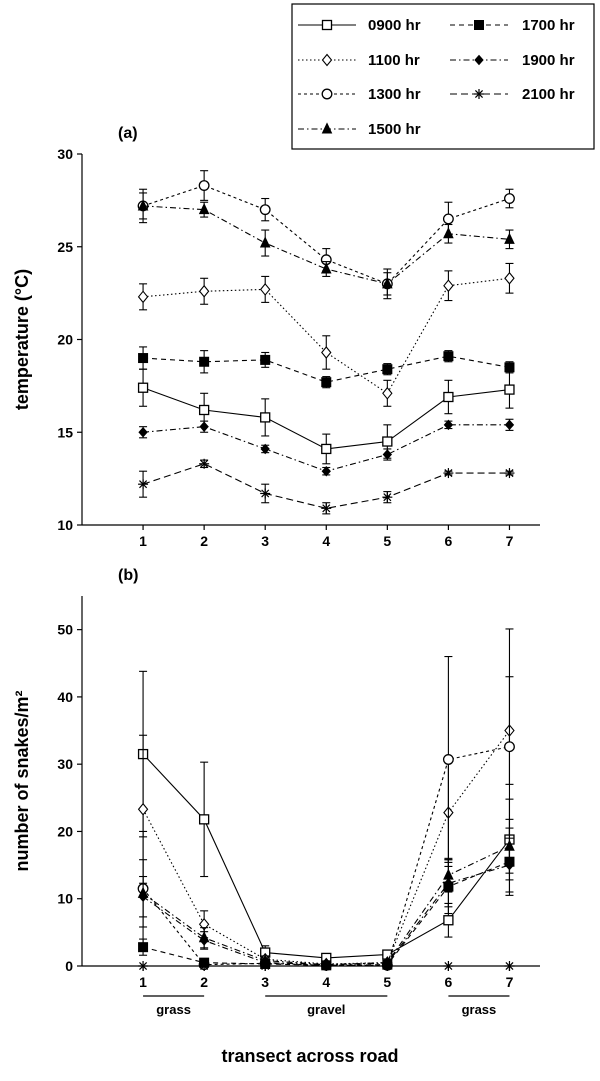 The height and width of the screenshot is (1081, 600). Describe the element at coordinates (387, 982) in the screenshot. I see `panel-b-x-tick-label: 5` at that location.